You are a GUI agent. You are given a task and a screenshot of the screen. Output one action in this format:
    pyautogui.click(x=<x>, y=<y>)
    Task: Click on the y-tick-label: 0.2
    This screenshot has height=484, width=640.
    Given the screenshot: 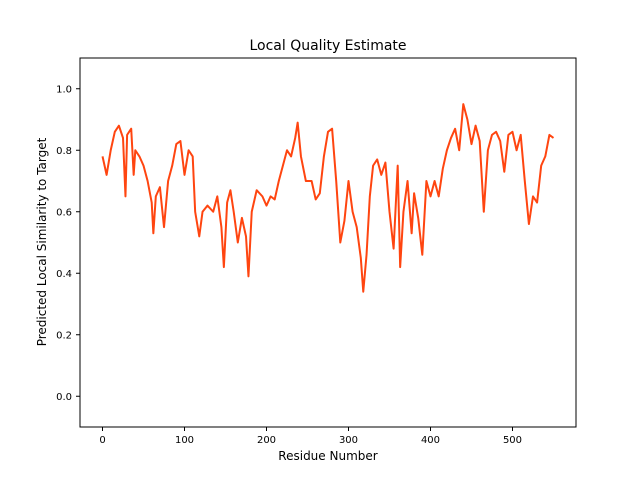 What is the action you would take?
    pyautogui.click(x=64, y=335)
    